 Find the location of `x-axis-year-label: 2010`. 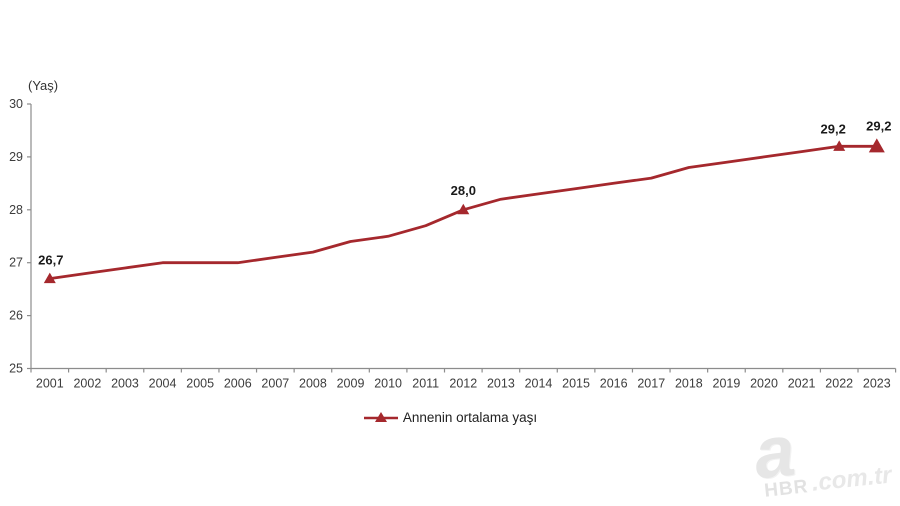

x-axis-year-label: 2010 is located at coordinates (388, 384).